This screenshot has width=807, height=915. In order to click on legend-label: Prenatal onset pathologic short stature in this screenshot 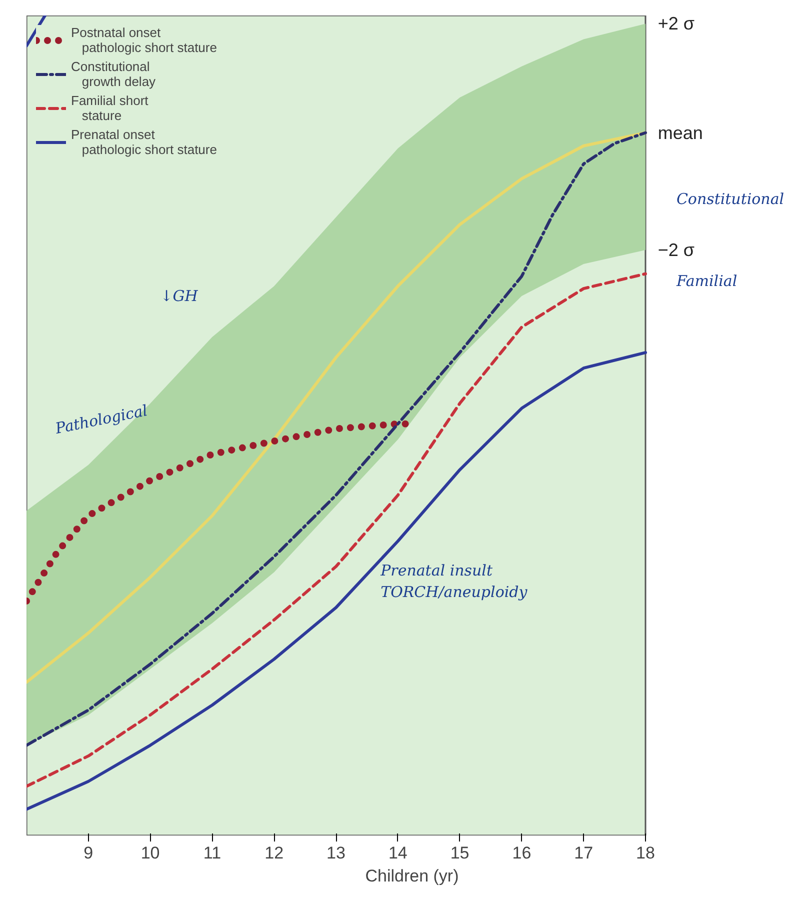, I will do `click(144, 142)`.